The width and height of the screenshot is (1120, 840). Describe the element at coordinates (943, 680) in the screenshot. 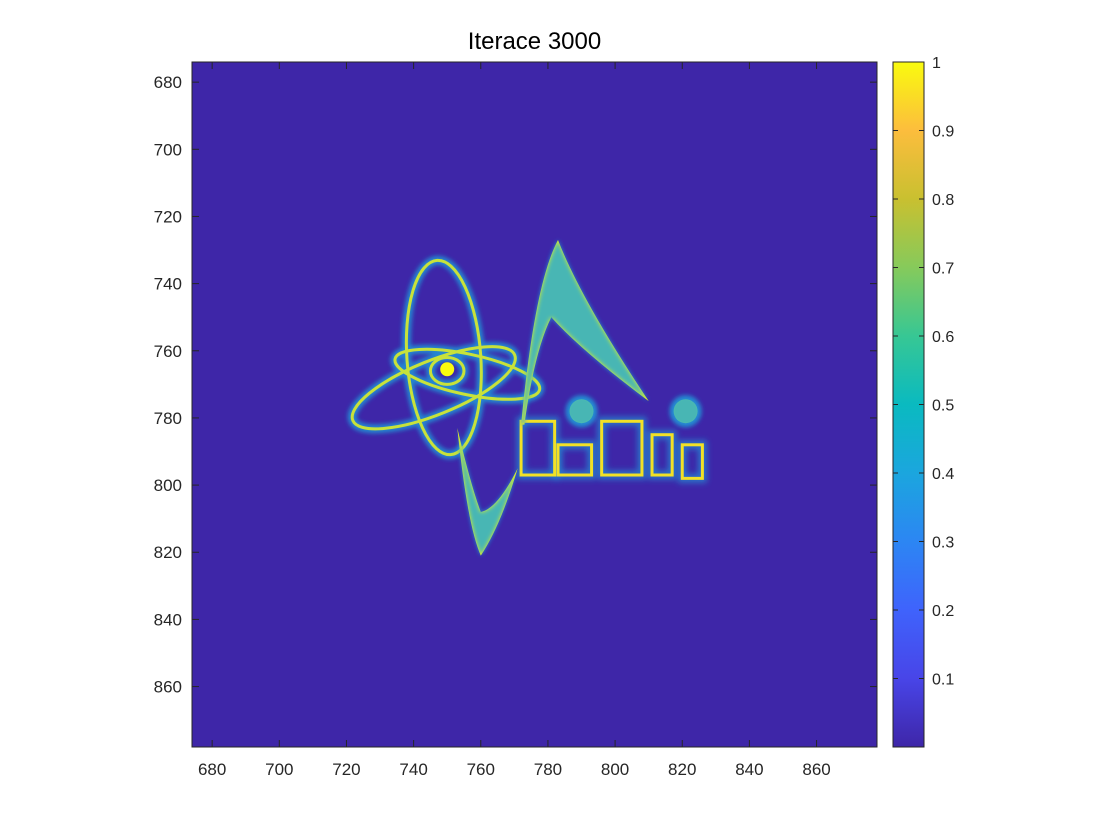

I see `colorbar-tick-label: 0.1` at that location.